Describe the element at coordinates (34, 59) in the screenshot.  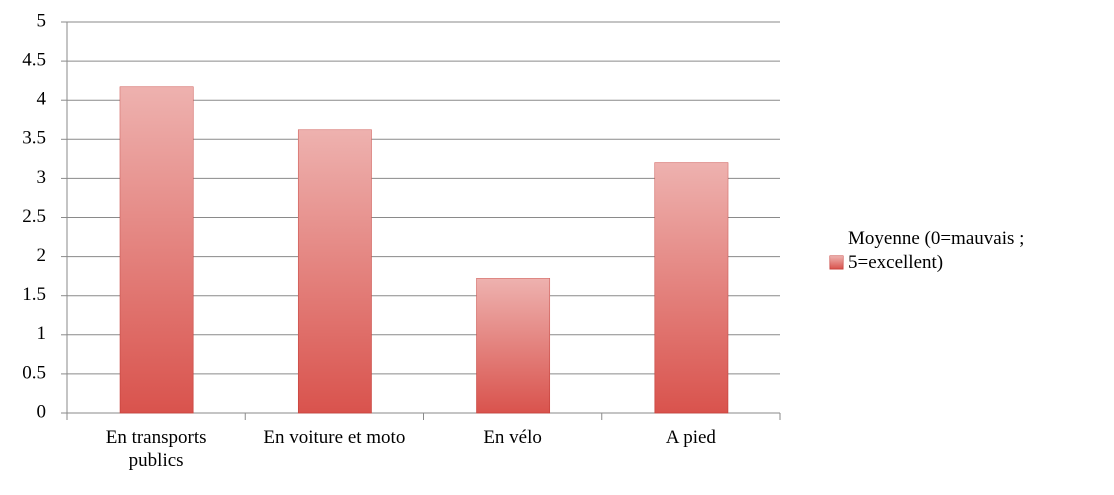
I see `y-tick-label: 4.5` at that location.